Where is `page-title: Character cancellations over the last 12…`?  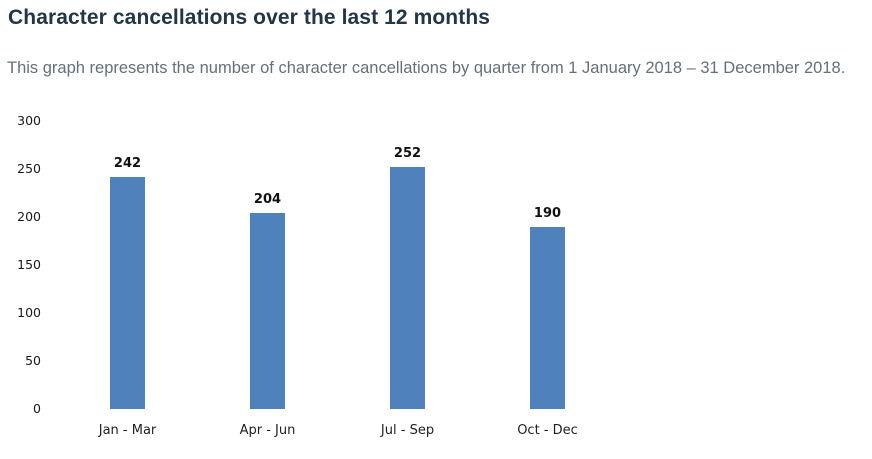 page-title: Character cancellations over the last 12… is located at coordinates (249, 17).